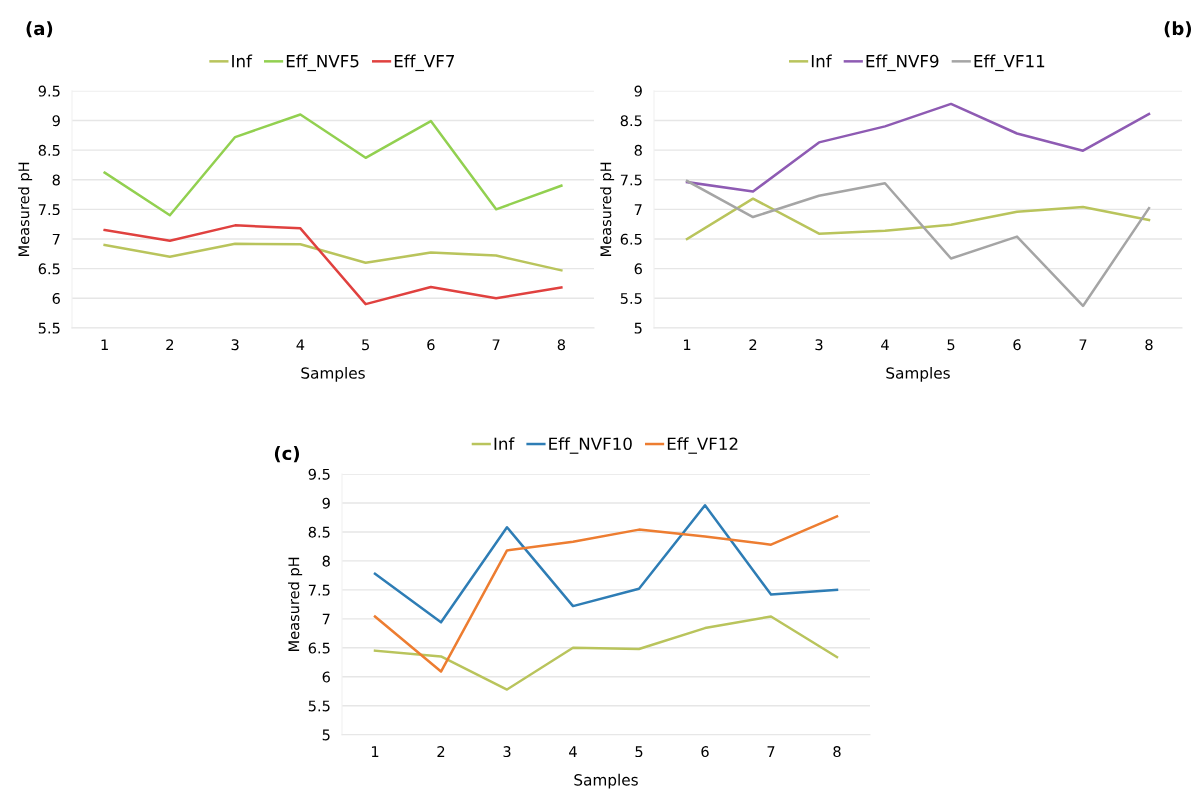 Image resolution: width=1200 pixels, height=790 pixels. What do you see at coordinates (322, 63) in the screenshot?
I see `legend-label: Eff_NVF5` at bounding box center [322, 63].